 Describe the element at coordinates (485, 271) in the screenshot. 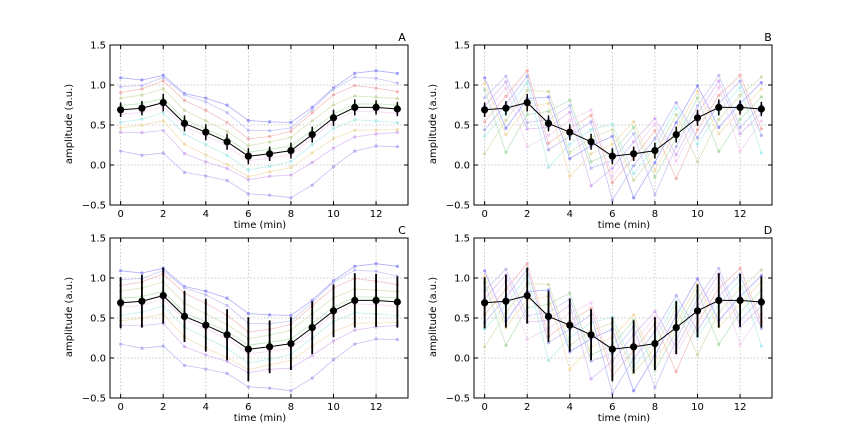

I see `panel-d-trace-1-point` at that location.